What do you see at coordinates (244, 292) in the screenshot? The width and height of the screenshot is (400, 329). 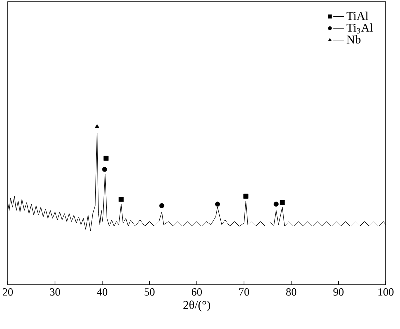 I see `x-tick-label: 70` at bounding box center [244, 292].